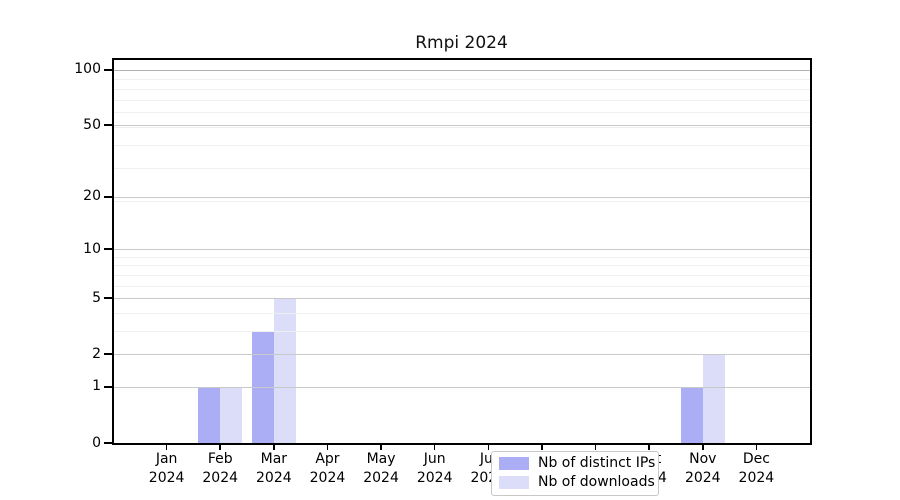  I want to click on legend-label-downloads: Nb of downloads, so click(596, 482).